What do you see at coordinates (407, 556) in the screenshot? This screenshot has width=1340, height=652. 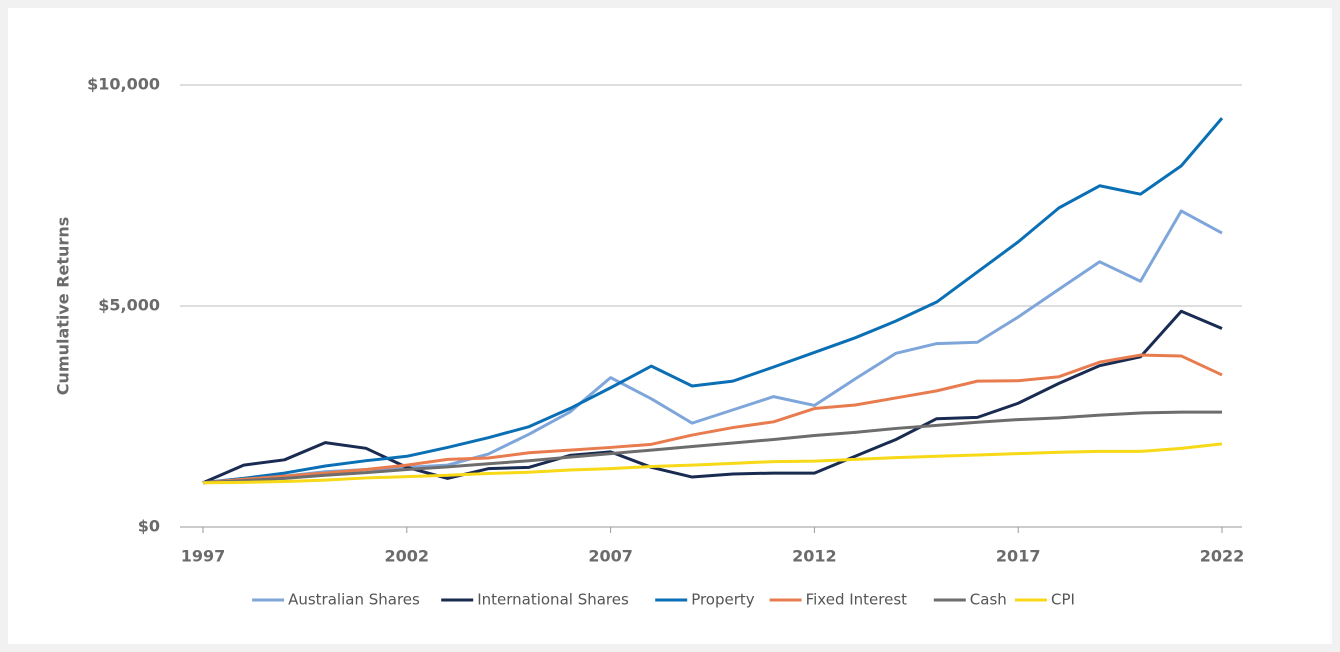 I see `x-tick-label: 2002` at bounding box center [407, 556].